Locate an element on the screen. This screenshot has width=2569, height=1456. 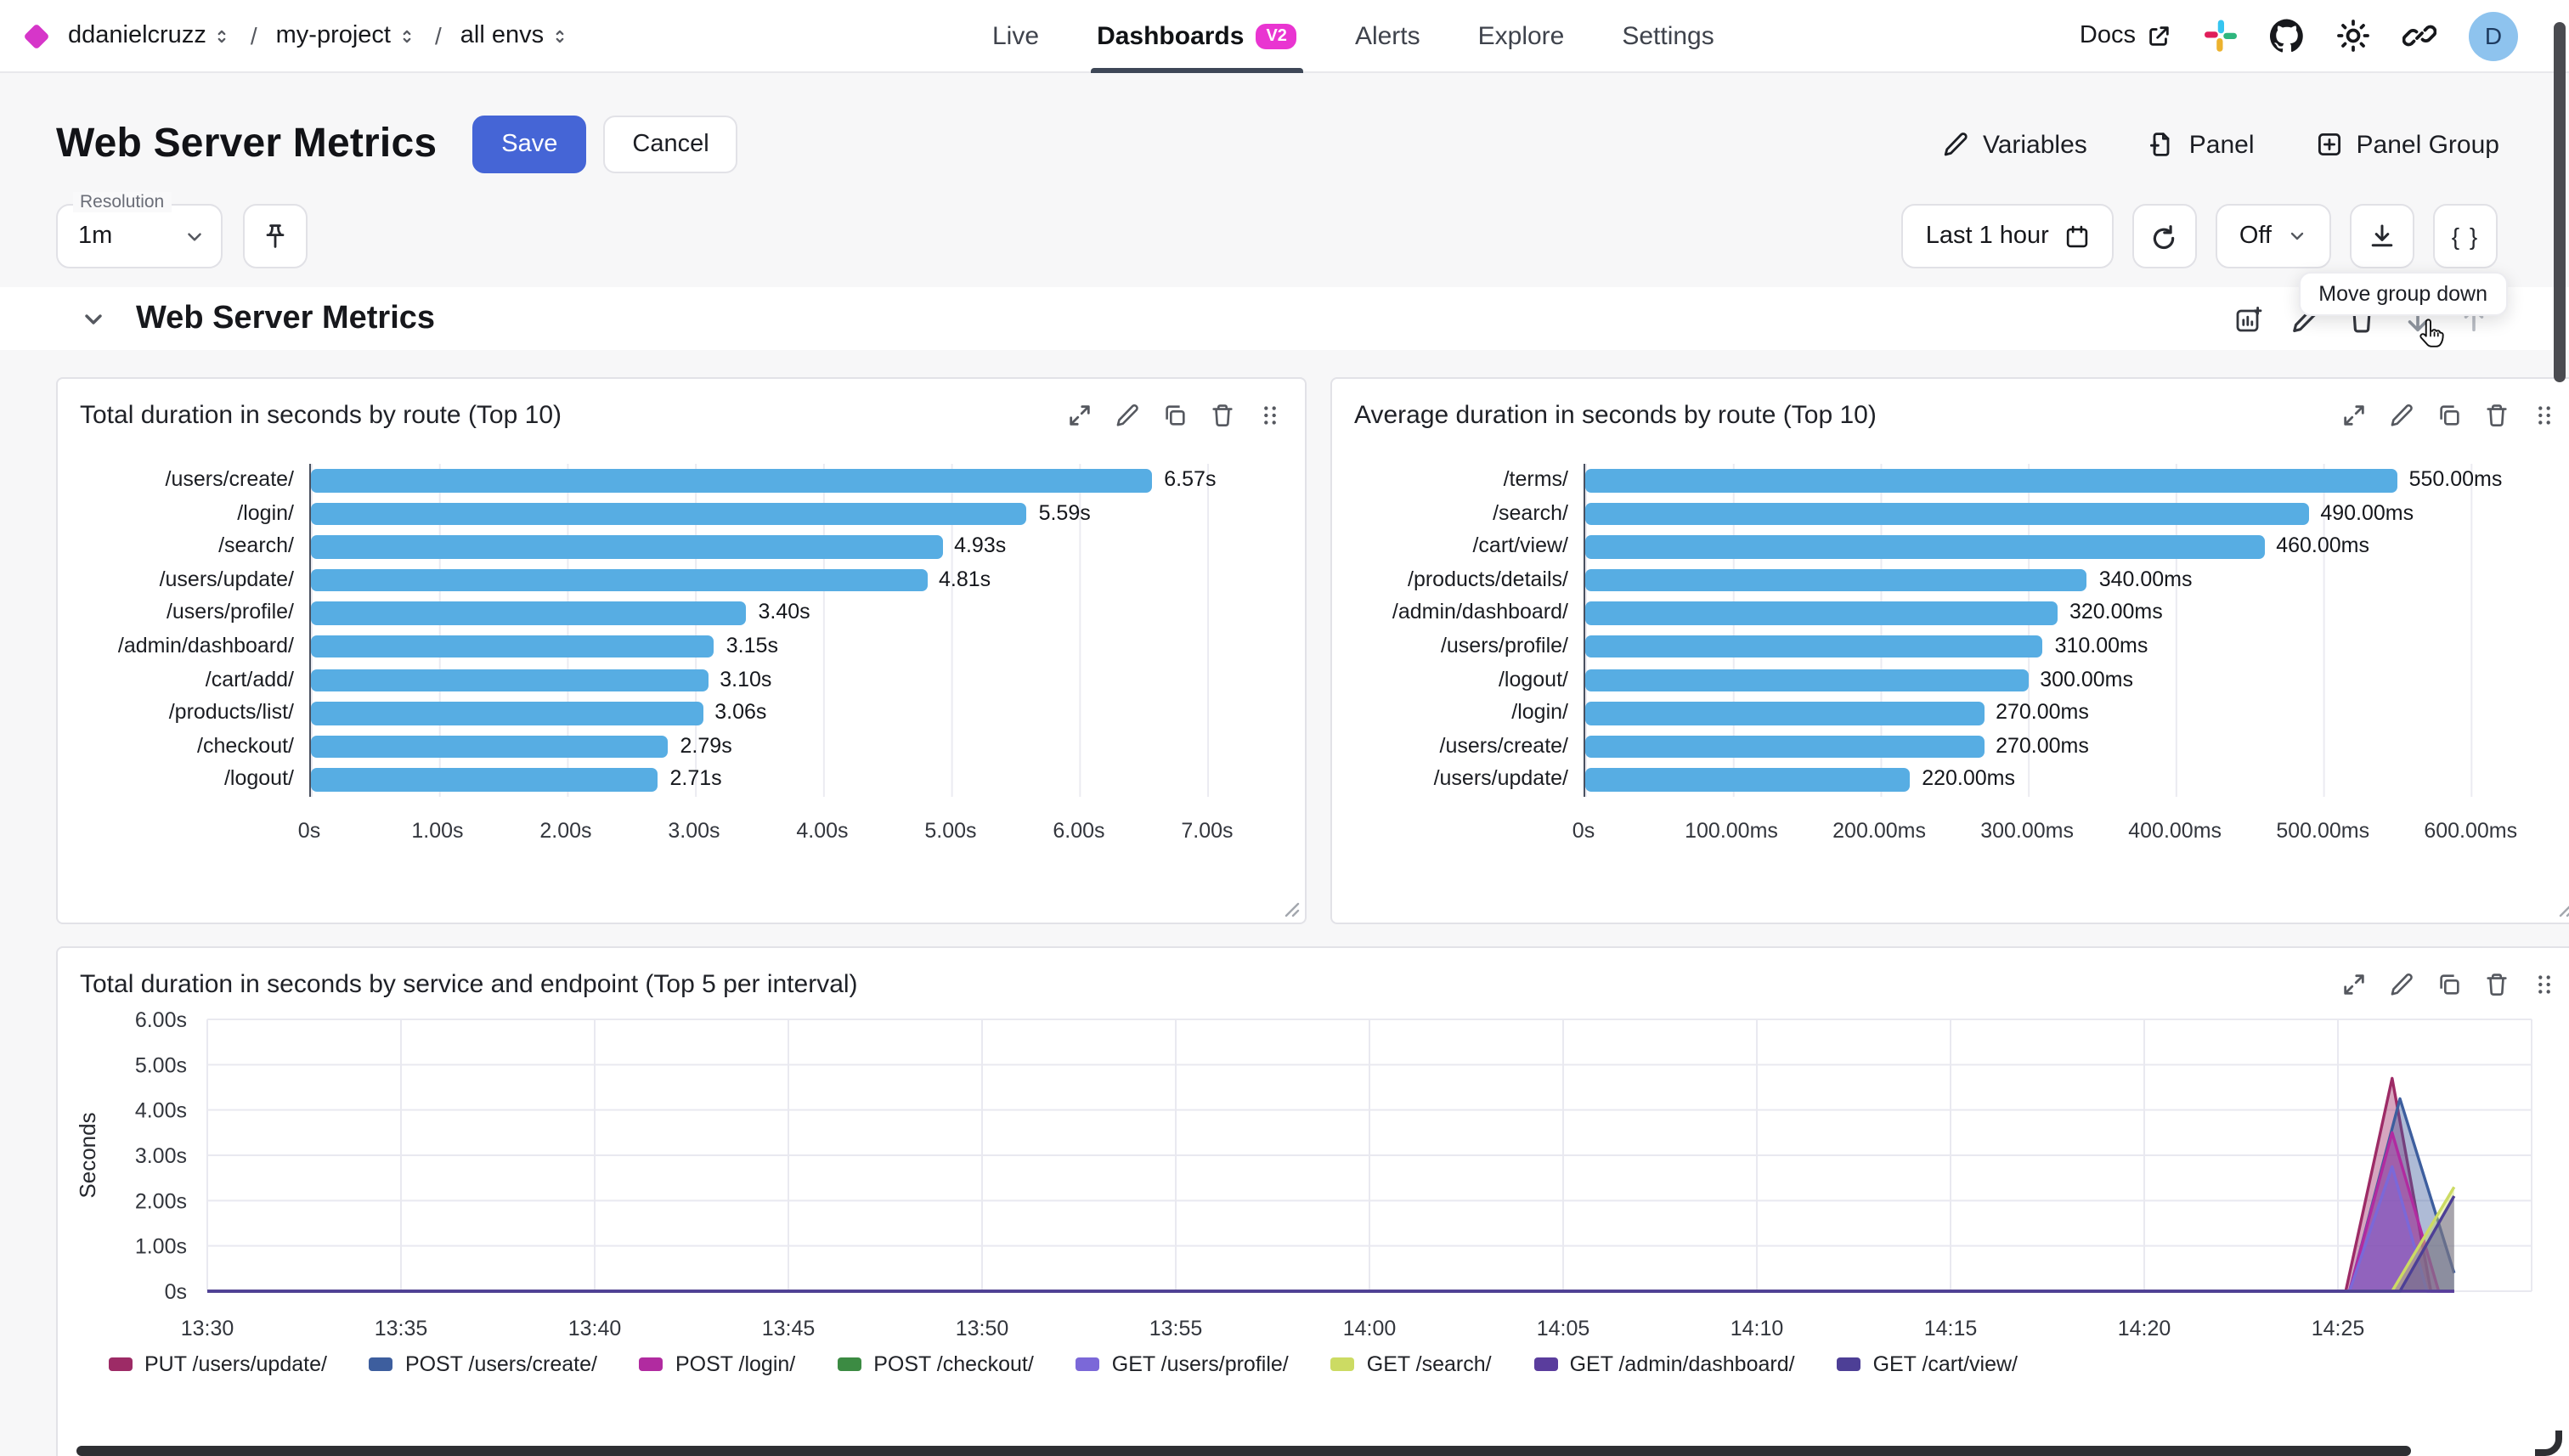
bar-row: 340.00ms is located at coordinates (2069, 581).